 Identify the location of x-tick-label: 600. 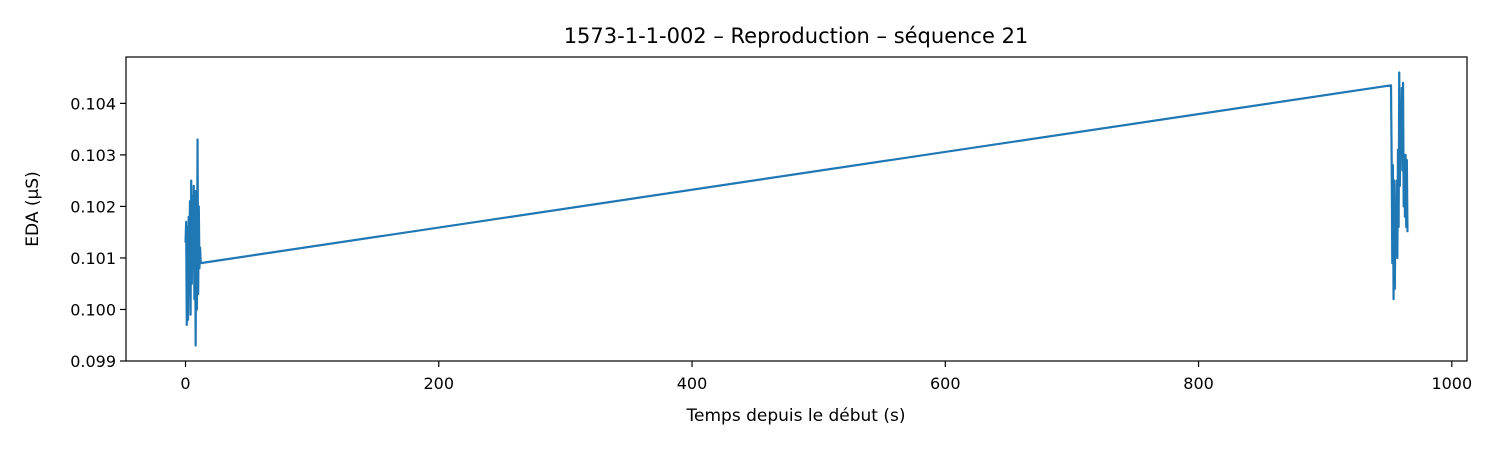
(945, 383).